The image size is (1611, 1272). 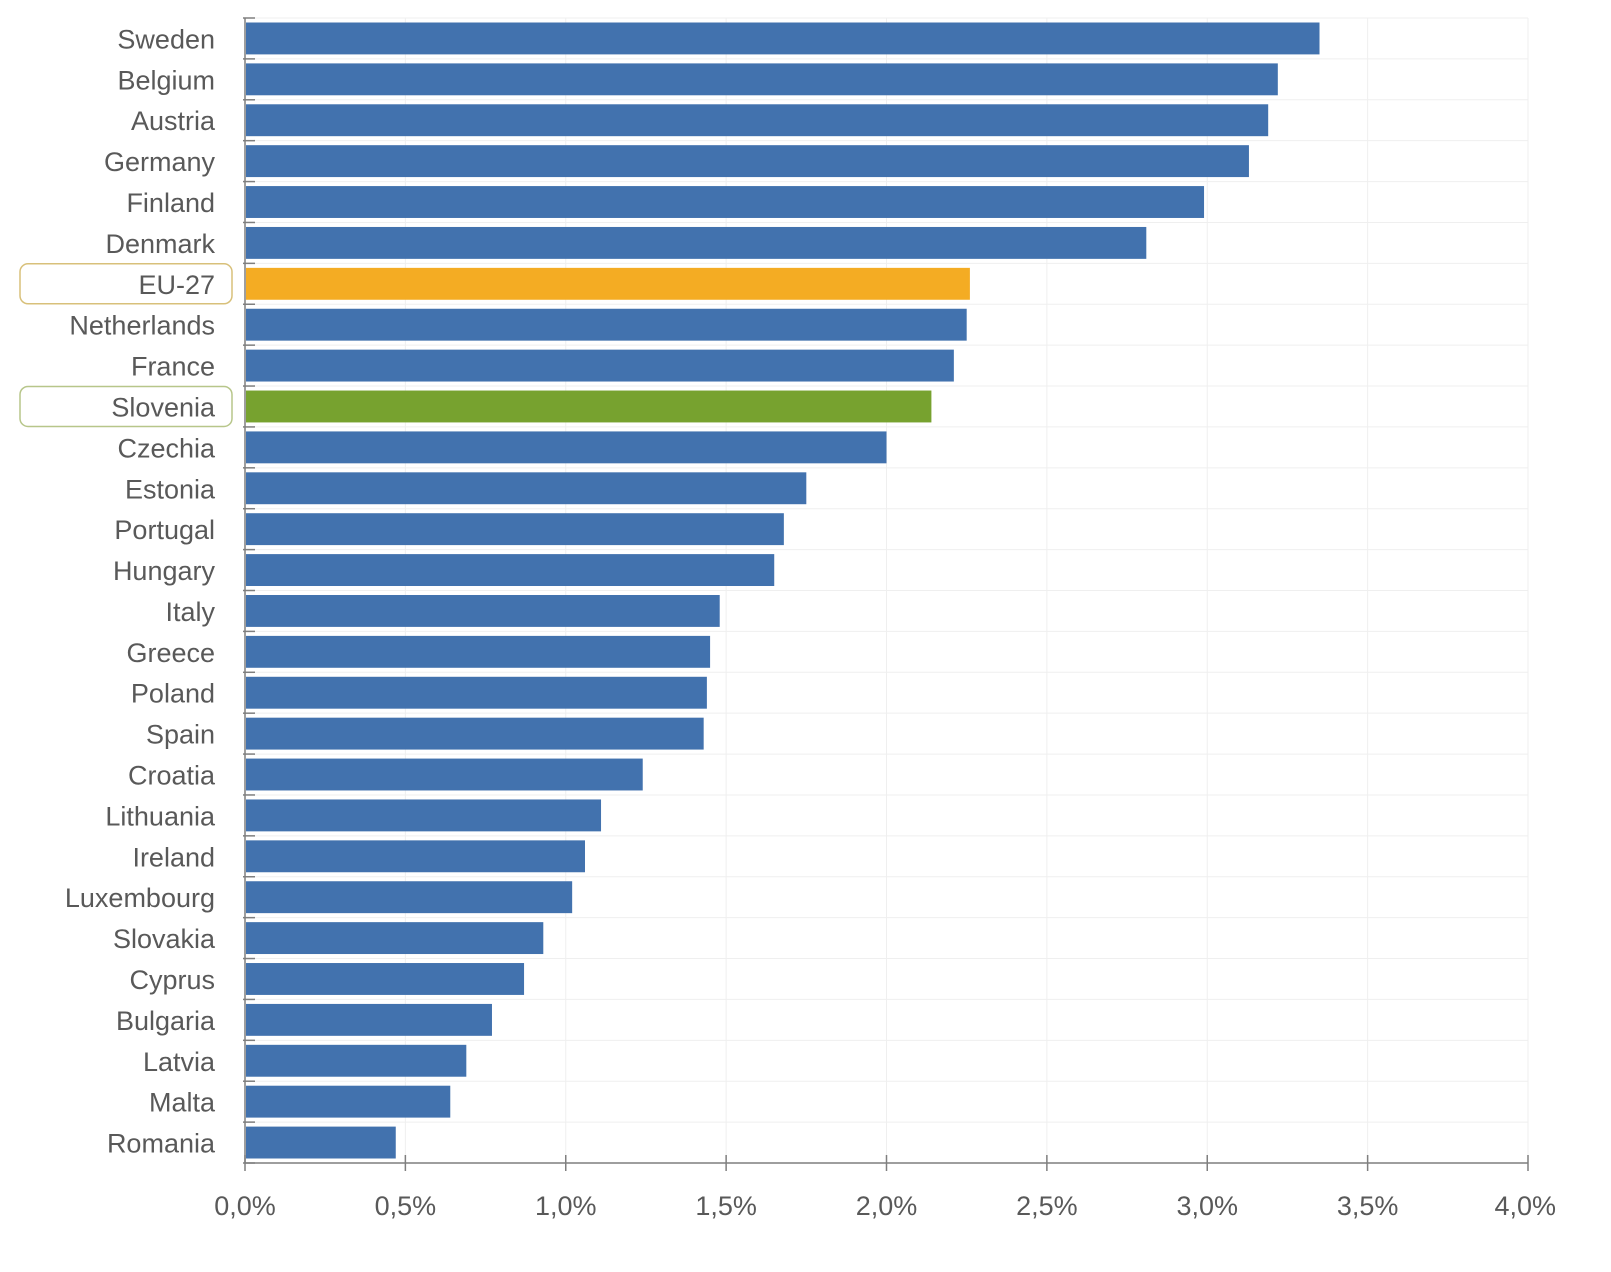 What do you see at coordinates (483, 610) in the screenshot?
I see `bar-italy` at bounding box center [483, 610].